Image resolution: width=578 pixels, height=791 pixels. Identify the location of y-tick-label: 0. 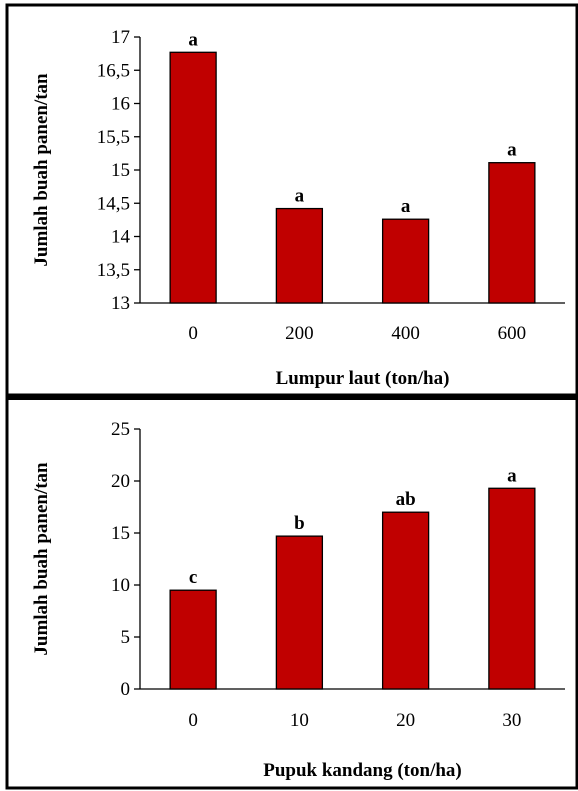
(126, 689).